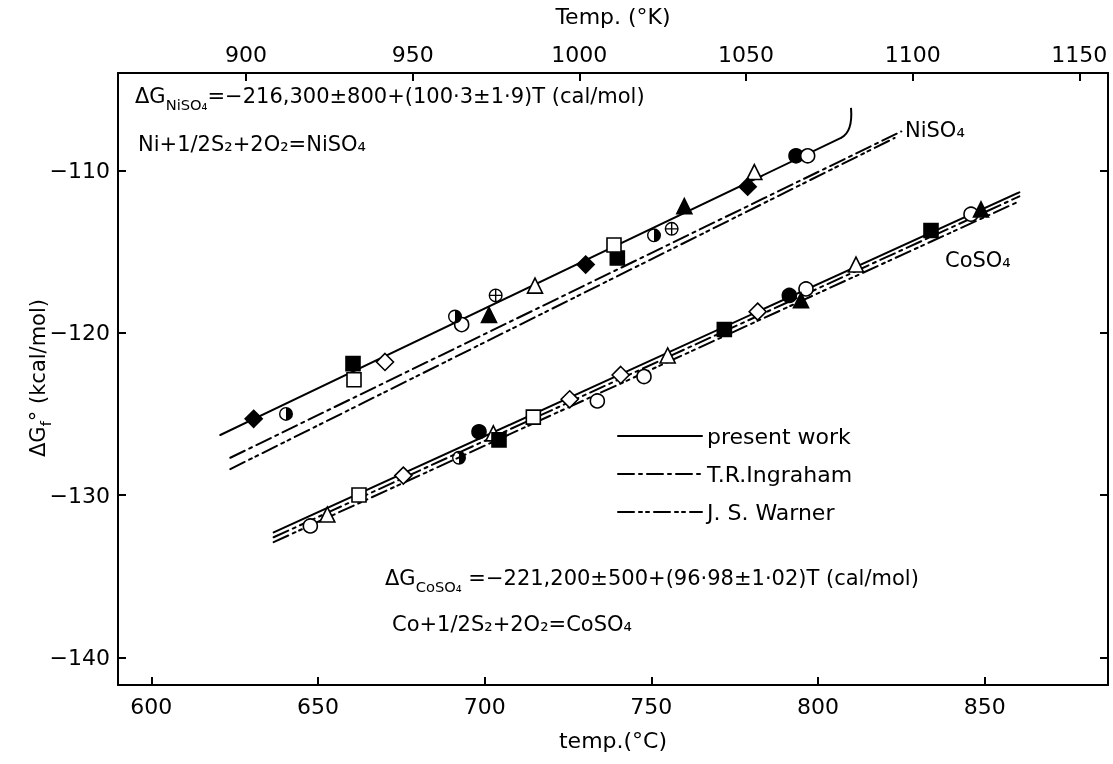  I want to click on x2-axis-title: Temp. (°K), so click(612, 16).